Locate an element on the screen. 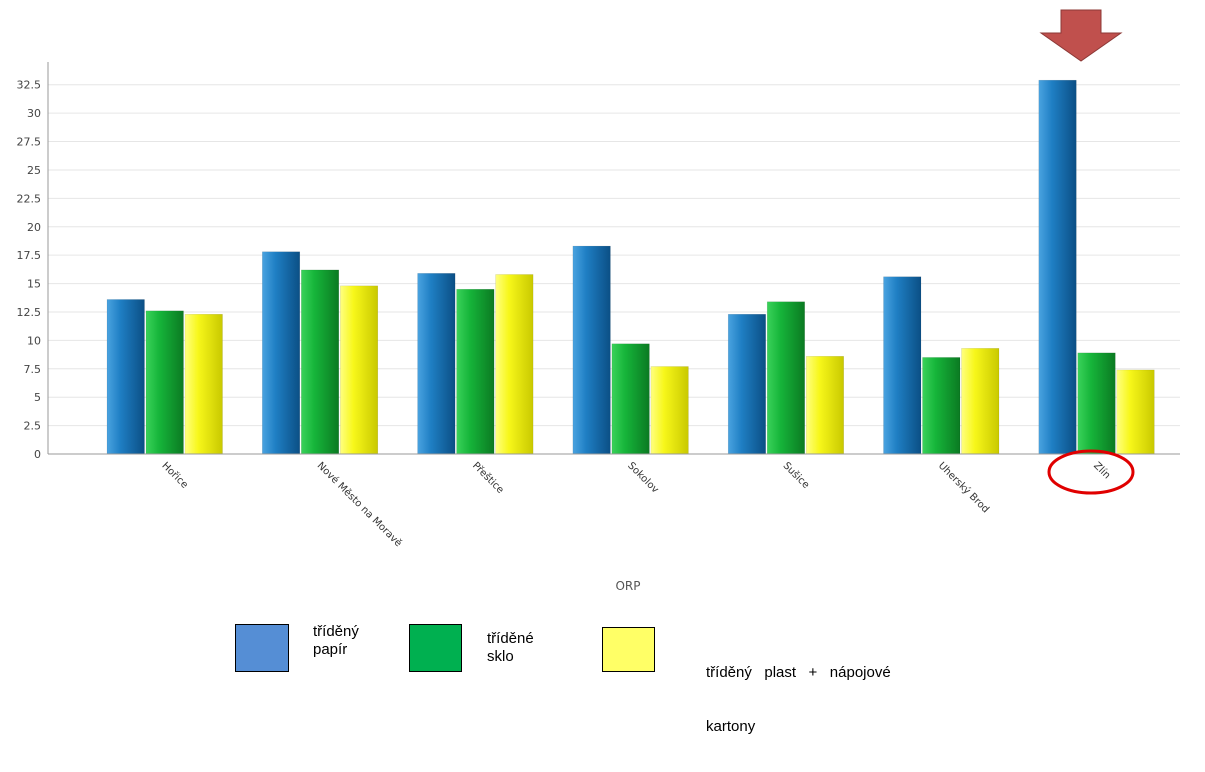 The width and height of the screenshot is (1205, 772). x-tick-label: Zlín is located at coordinates (1102, 471).